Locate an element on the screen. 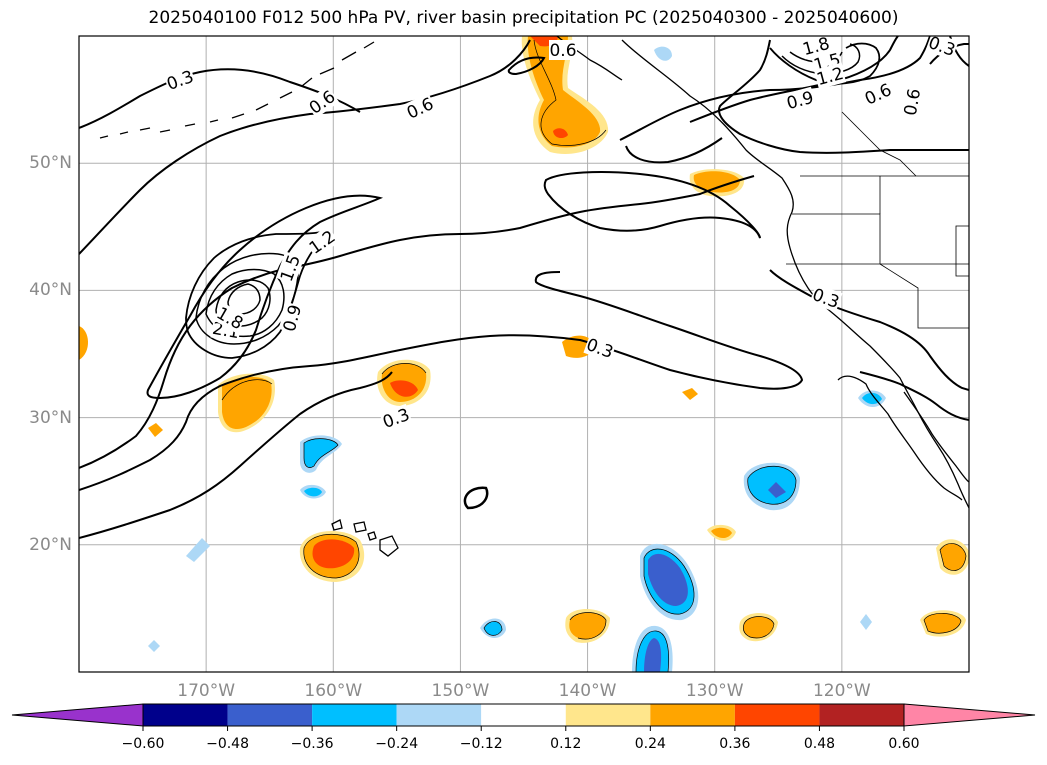 The width and height of the screenshot is (1047, 765). colorbar-tick-label: −0.24 is located at coordinates (397, 744).